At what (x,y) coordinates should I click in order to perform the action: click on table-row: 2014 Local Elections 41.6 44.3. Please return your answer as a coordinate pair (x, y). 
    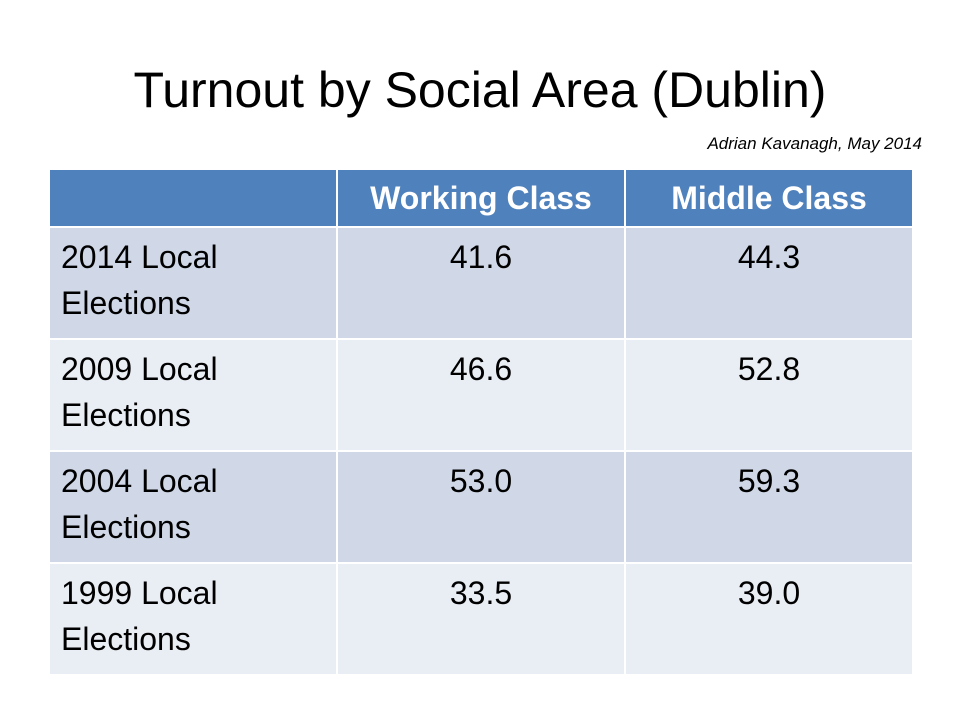
    Looking at the image, I should click on (481, 283).